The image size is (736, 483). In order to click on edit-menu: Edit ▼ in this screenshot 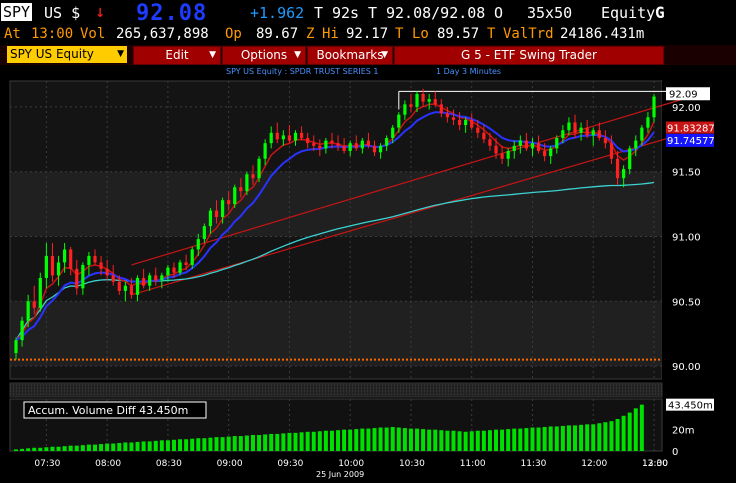, I will do `click(177, 55)`.